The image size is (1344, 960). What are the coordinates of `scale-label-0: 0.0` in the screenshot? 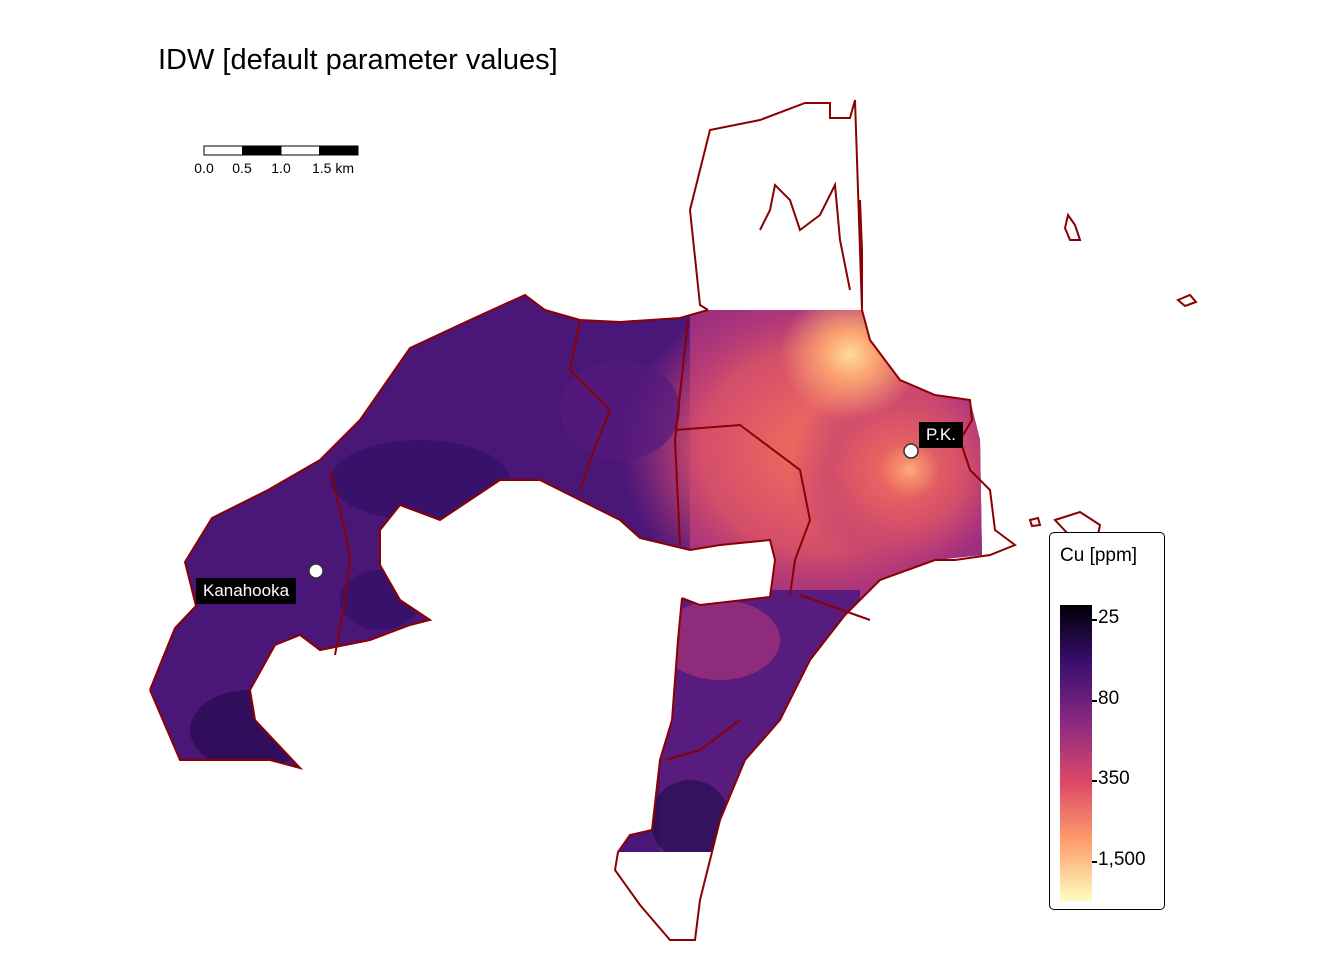 It's located at (204, 168).